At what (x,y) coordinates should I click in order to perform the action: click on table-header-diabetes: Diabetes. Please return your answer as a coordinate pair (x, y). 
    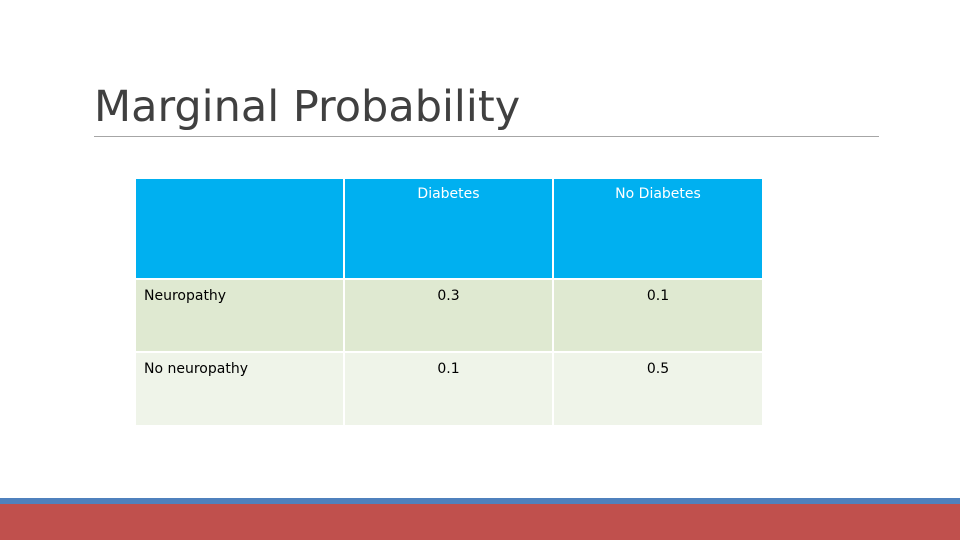
    Looking at the image, I should click on (448, 229).